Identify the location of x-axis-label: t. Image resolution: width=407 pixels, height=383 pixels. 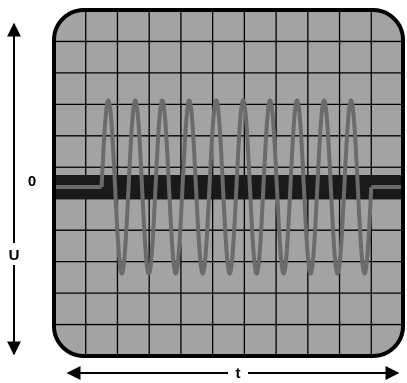
(238, 373).